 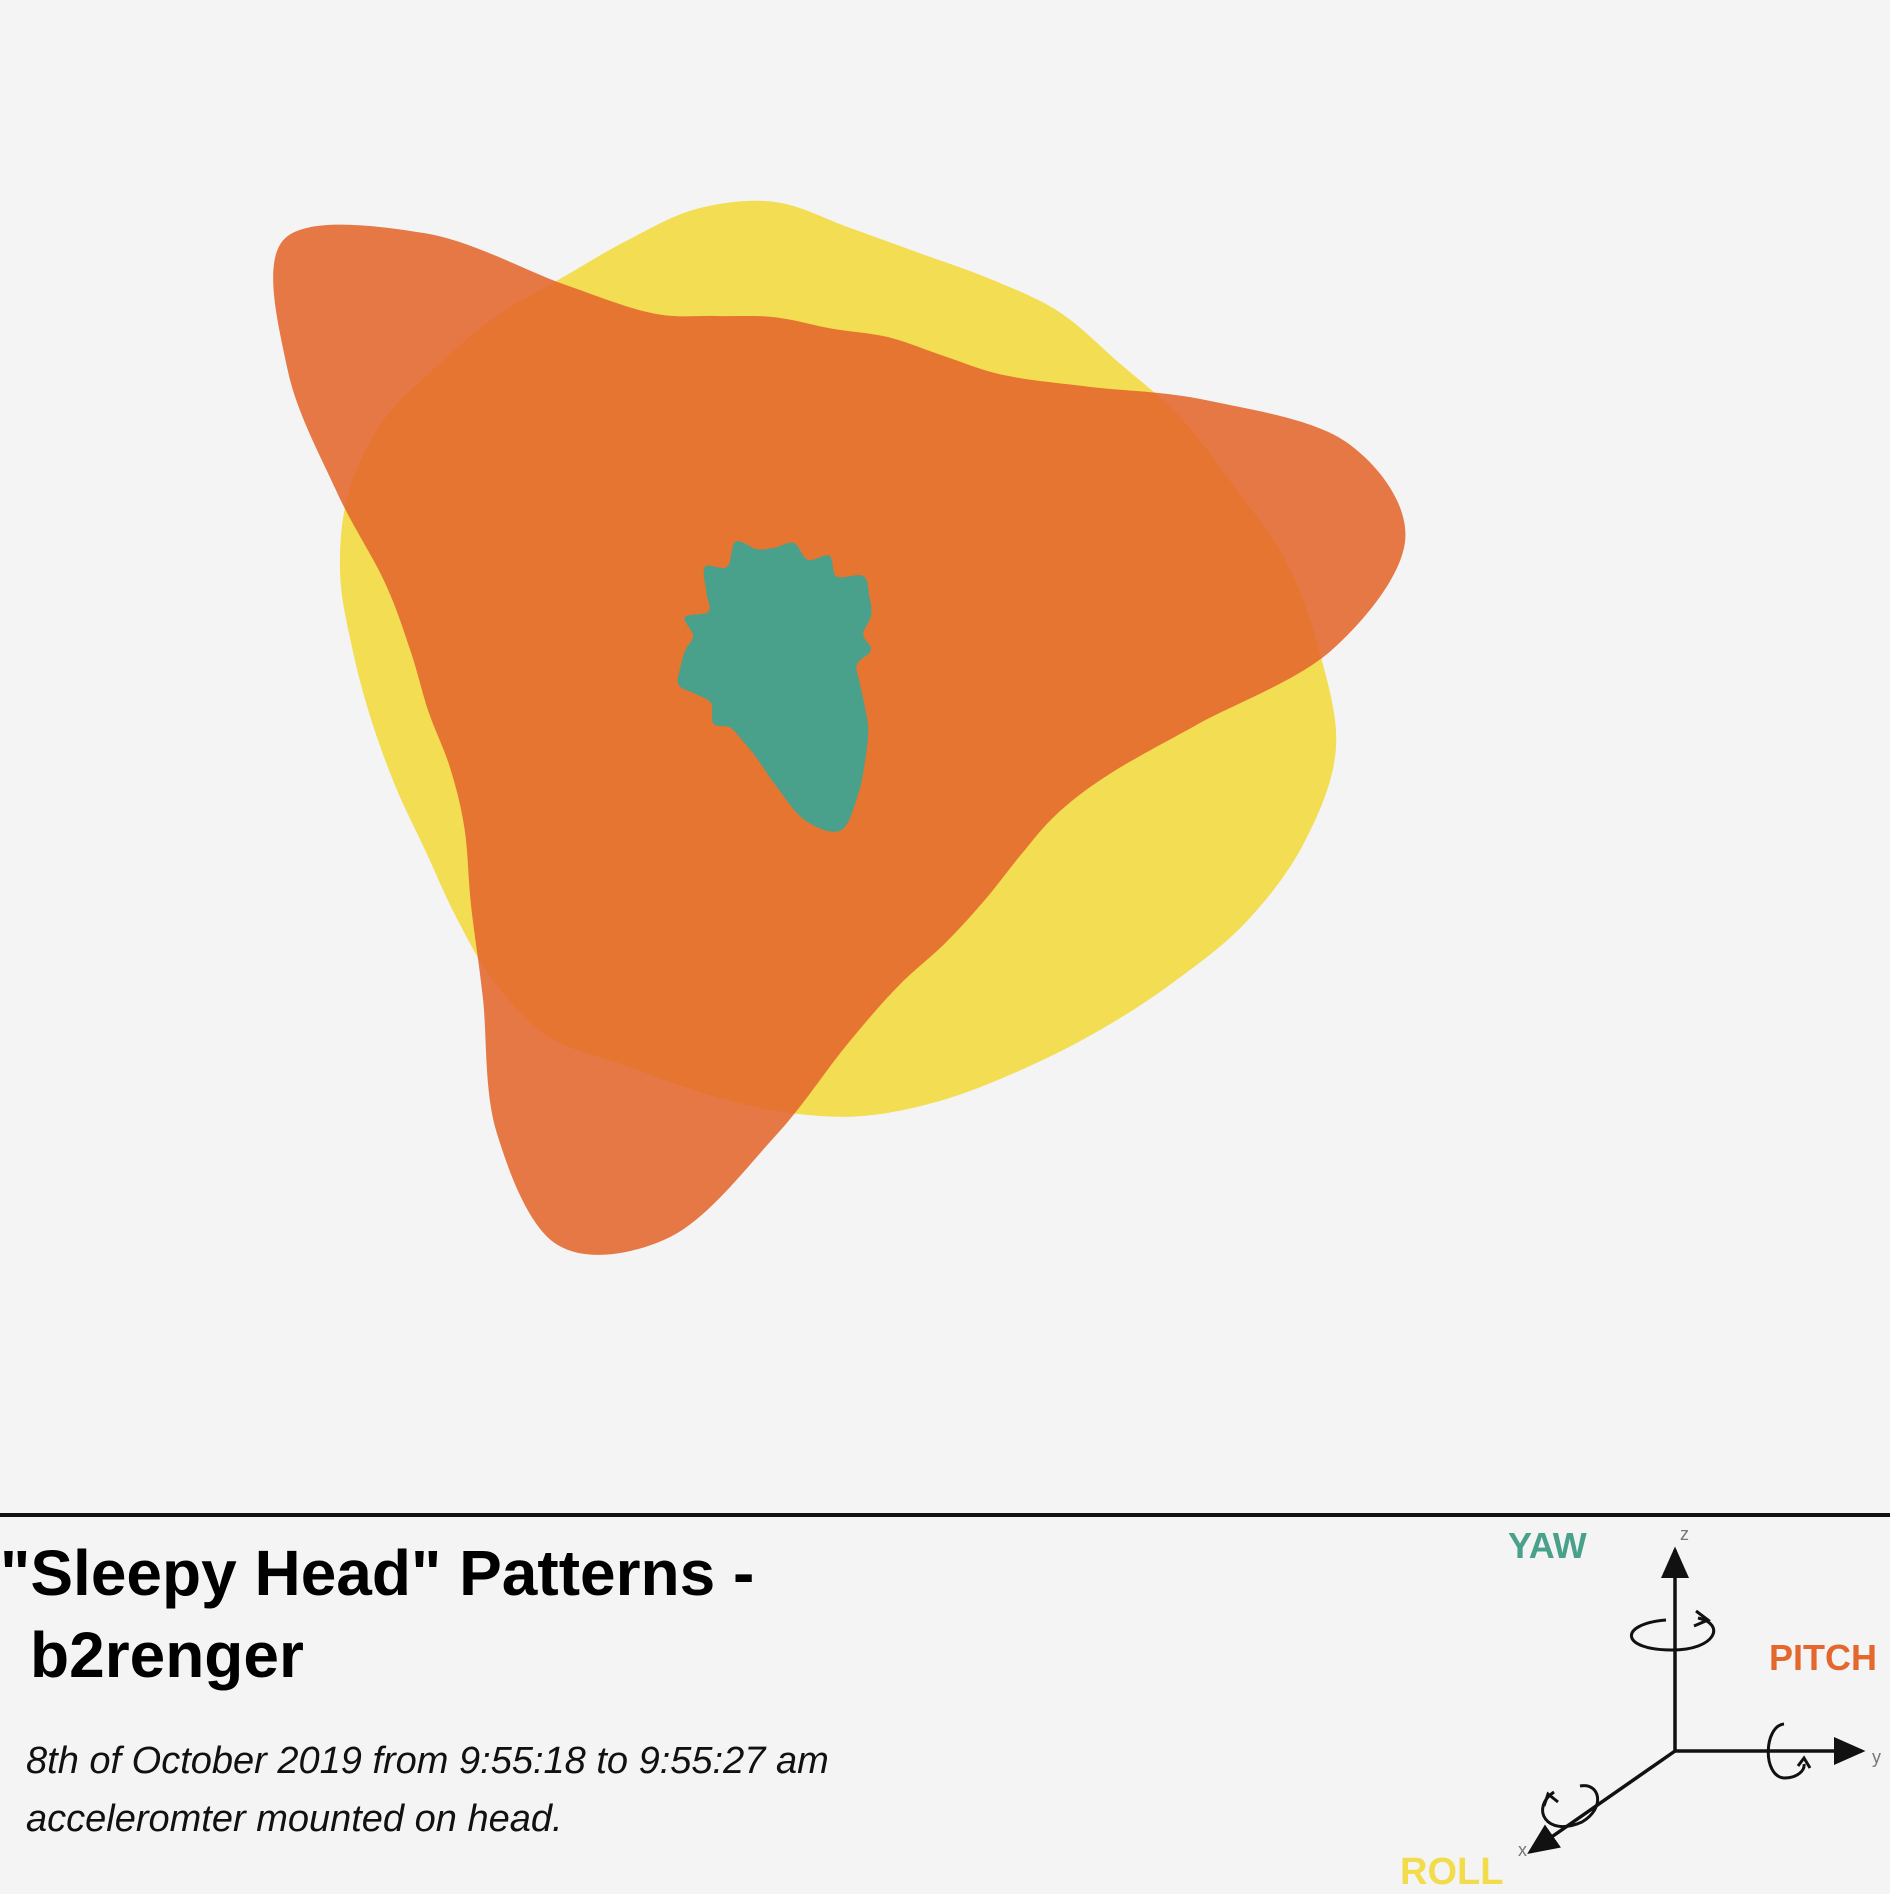 What do you see at coordinates (377, 1573) in the screenshot?
I see `title-line-1: "Sleepy Head" Patterns -` at bounding box center [377, 1573].